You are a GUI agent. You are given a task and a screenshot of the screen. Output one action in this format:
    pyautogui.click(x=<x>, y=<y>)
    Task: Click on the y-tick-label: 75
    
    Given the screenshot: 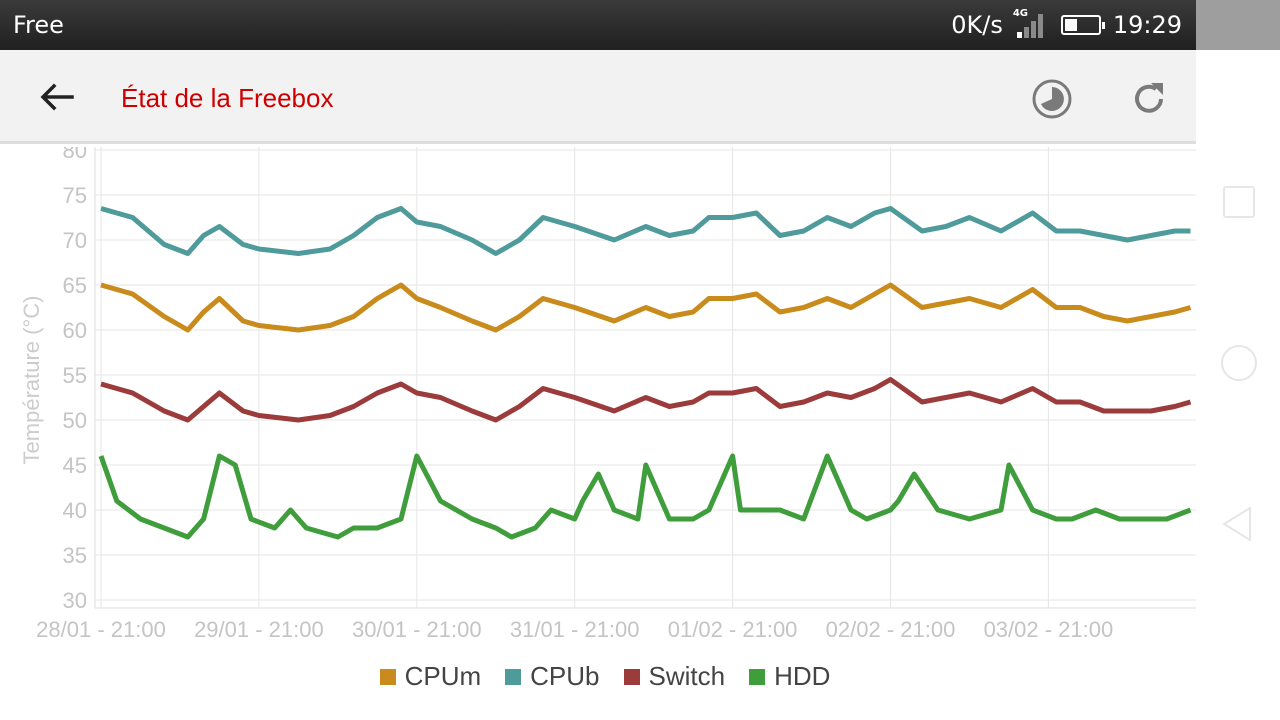 What is the action you would take?
    pyautogui.click(x=75, y=195)
    